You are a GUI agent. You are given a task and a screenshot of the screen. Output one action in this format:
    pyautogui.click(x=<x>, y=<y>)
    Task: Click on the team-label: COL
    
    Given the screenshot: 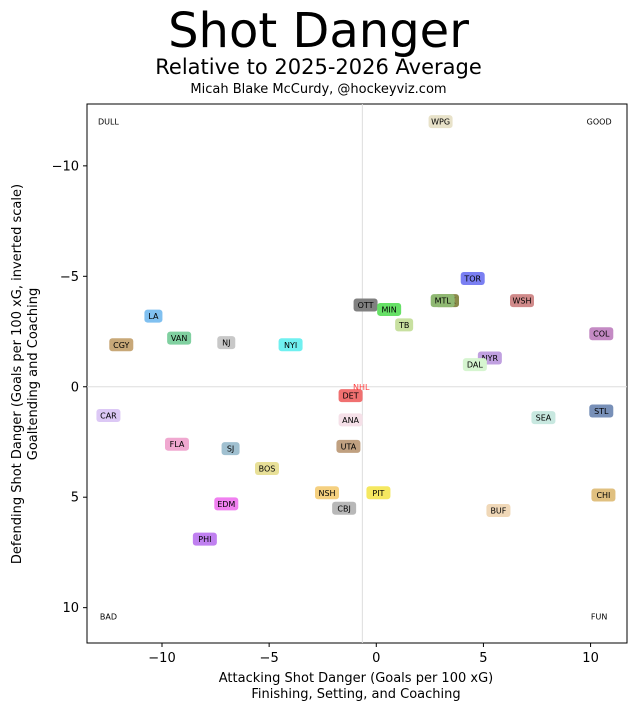 What is the action you would take?
    pyautogui.click(x=601, y=334)
    